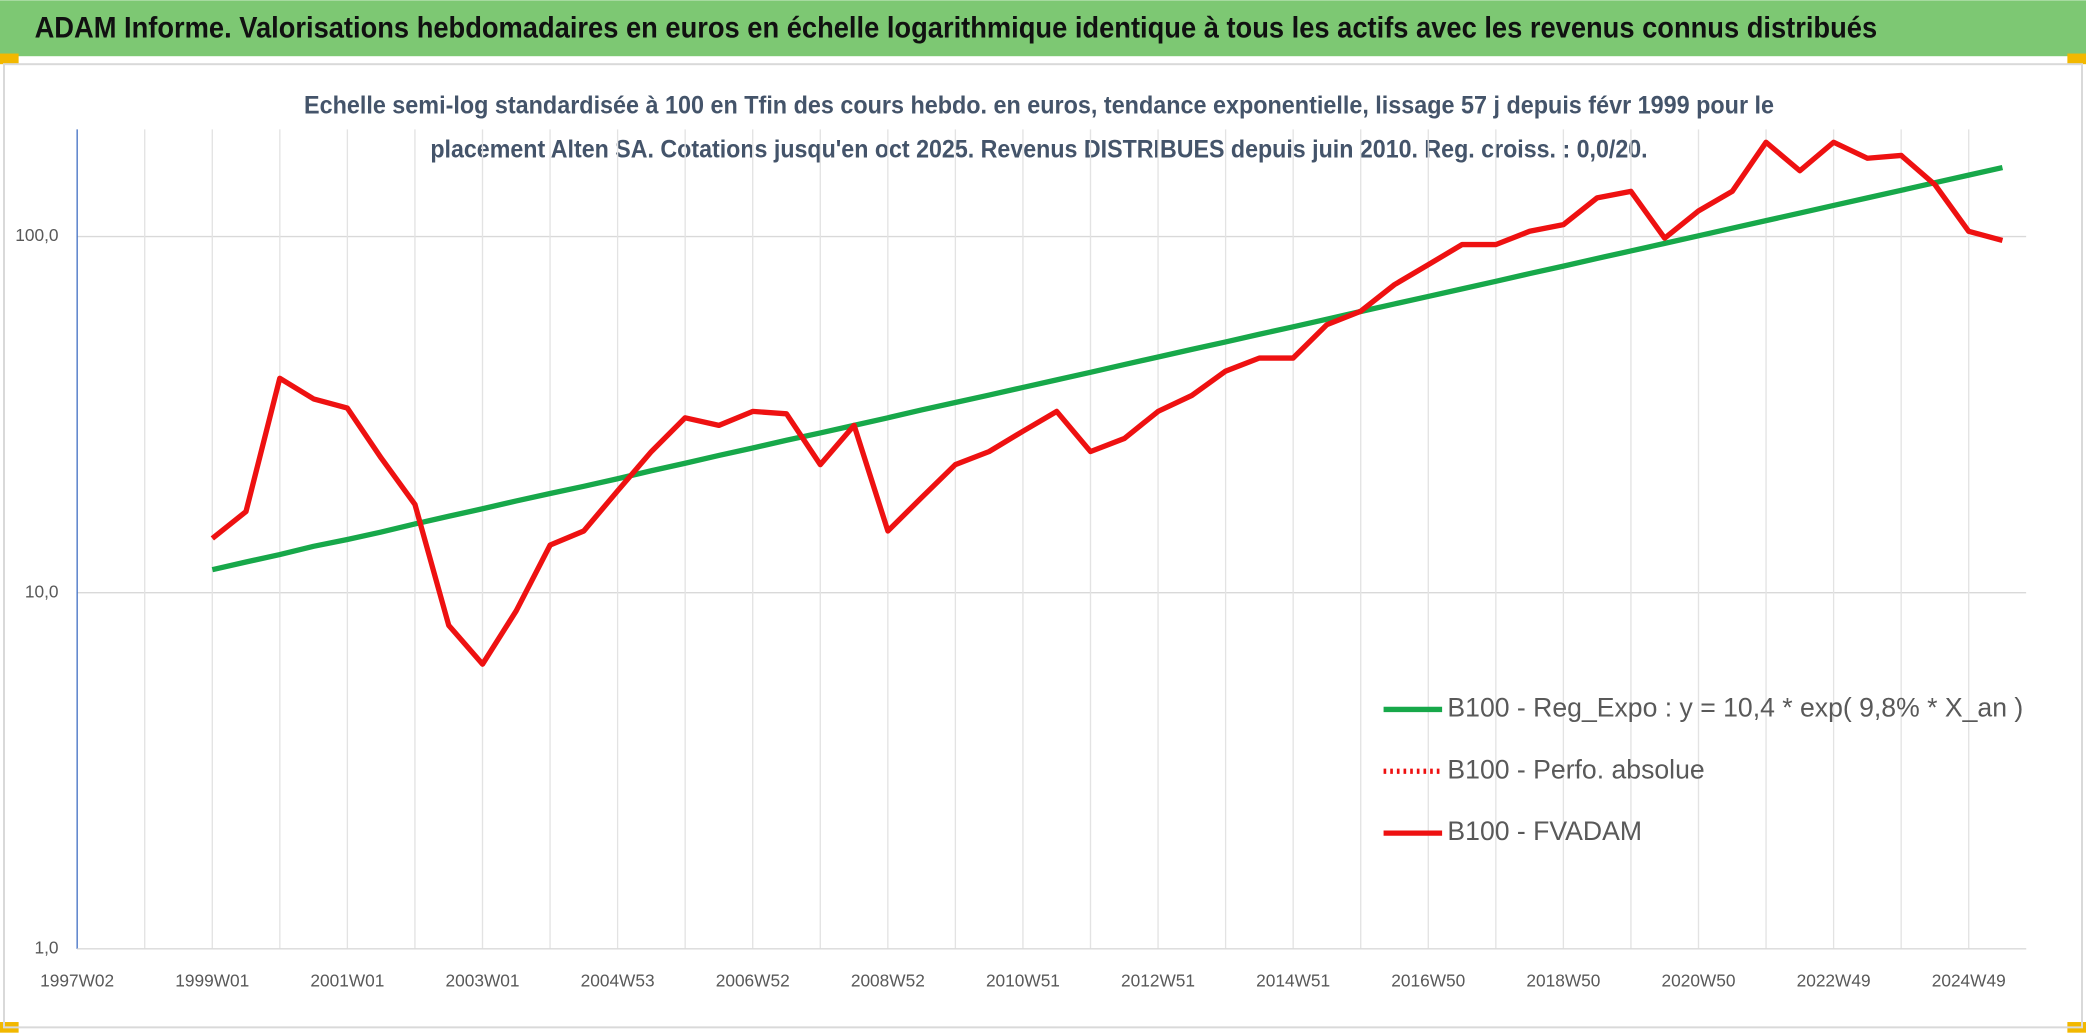 This screenshot has height=1033, width=2086. What do you see at coordinates (347, 981) in the screenshot?
I see `x-tick-label: 2001W01` at bounding box center [347, 981].